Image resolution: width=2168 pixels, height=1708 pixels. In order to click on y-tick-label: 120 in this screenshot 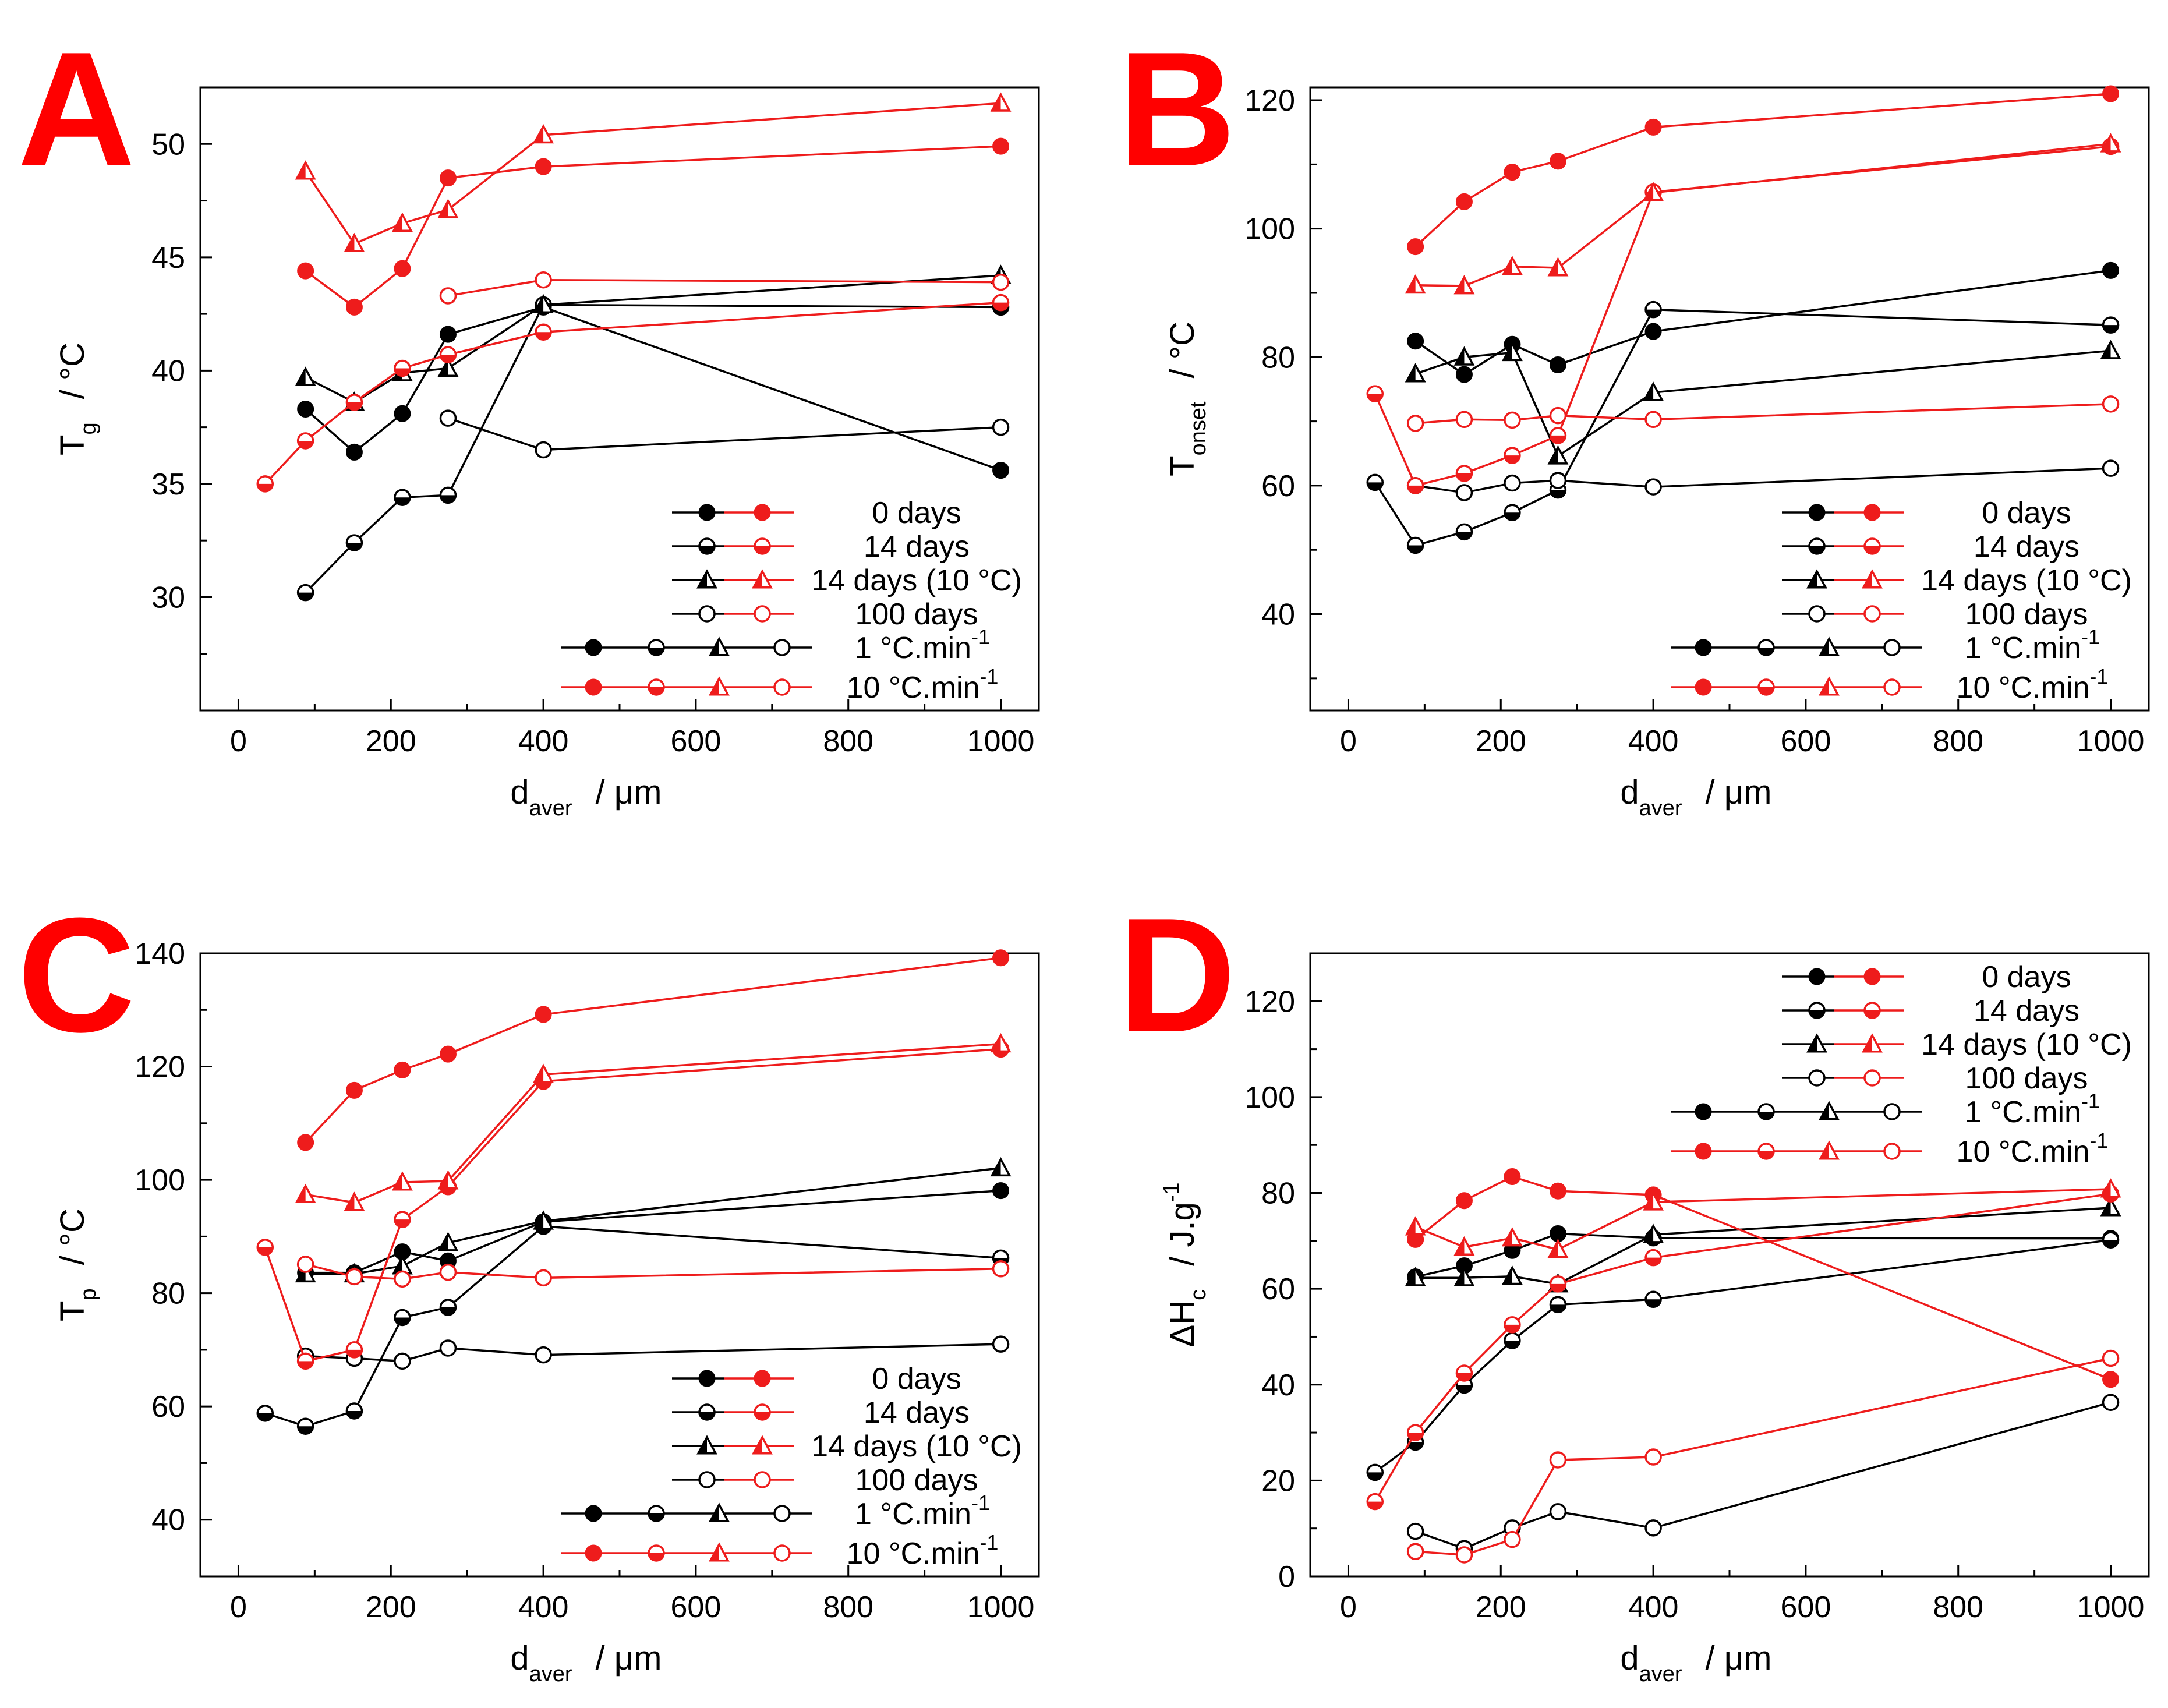, I will do `click(1270, 101)`.